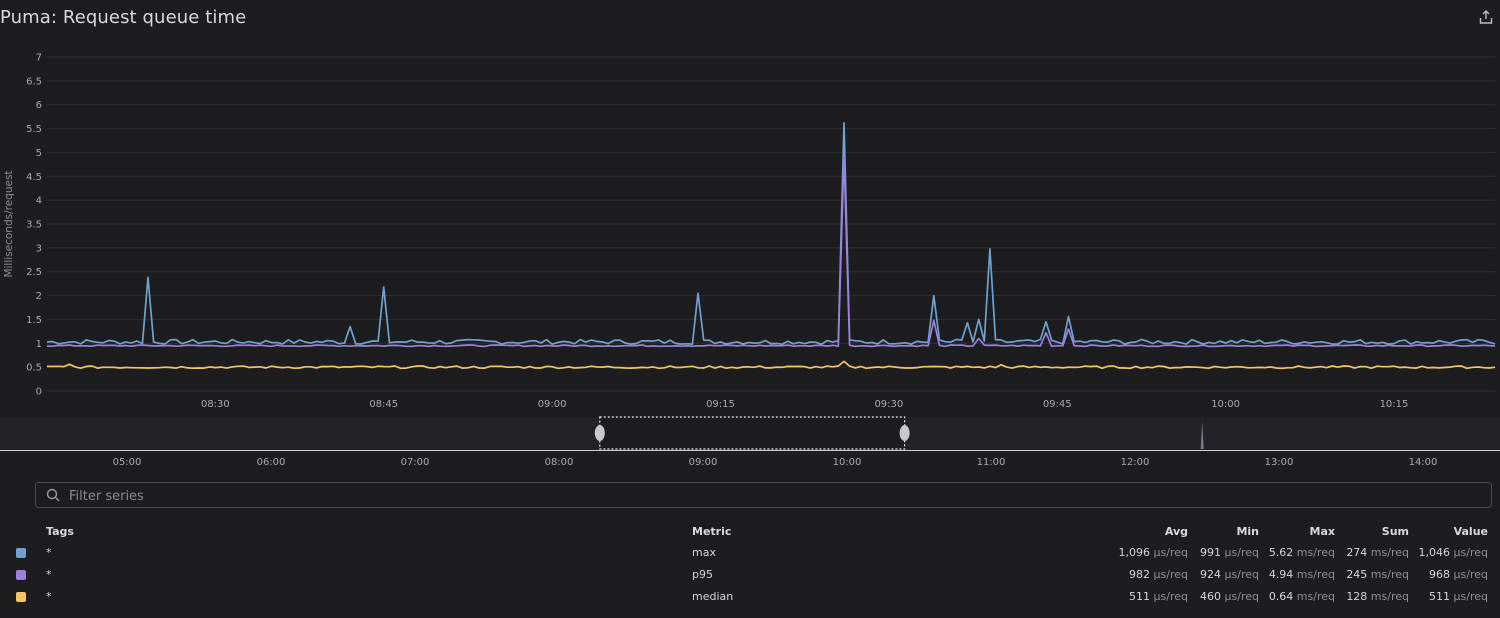 Image resolution: width=1500 pixels, height=618 pixels. Describe the element at coordinates (888, 404) in the screenshot. I see `x-tick-label: 09:30` at that location.